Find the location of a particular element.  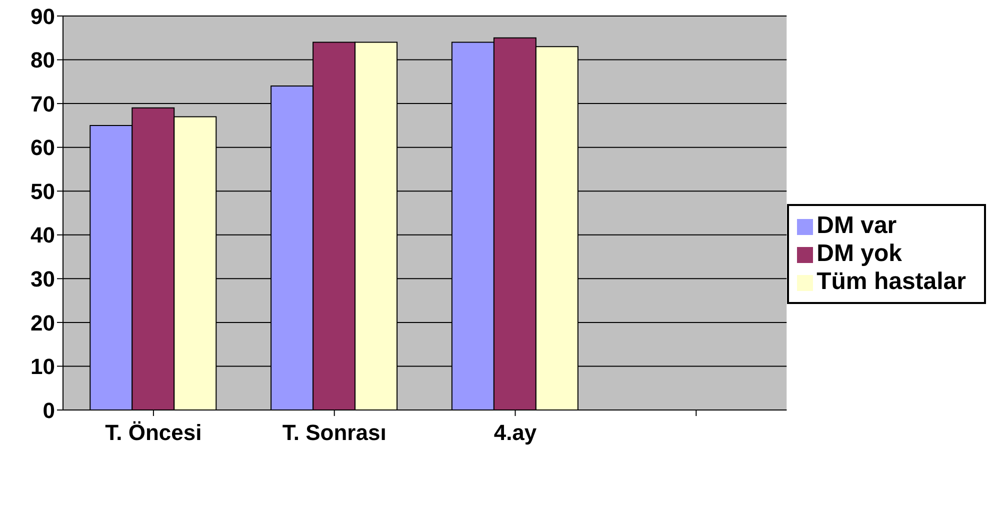

x-tick-label: T. Sonrası is located at coordinates (334, 432).